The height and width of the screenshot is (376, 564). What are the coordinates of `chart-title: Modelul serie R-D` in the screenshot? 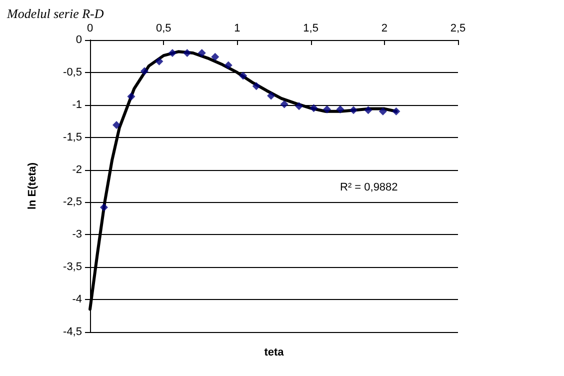 It's located at (55, 13).